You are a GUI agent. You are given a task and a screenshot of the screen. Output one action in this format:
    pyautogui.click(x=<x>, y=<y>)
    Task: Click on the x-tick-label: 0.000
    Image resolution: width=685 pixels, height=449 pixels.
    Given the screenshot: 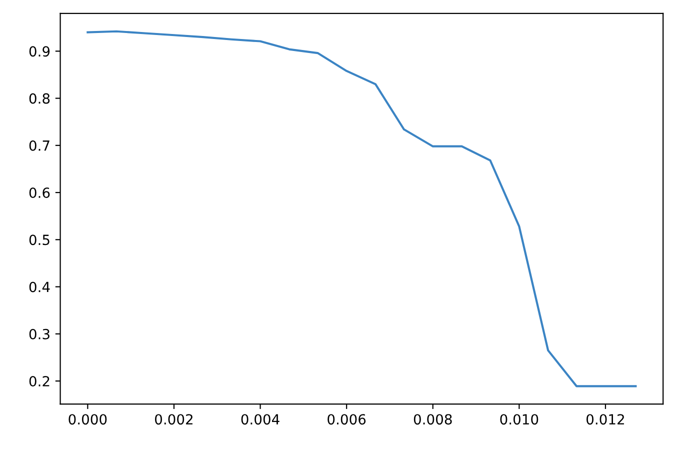 What is the action you would take?
    pyautogui.click(x=87, y=419)
    